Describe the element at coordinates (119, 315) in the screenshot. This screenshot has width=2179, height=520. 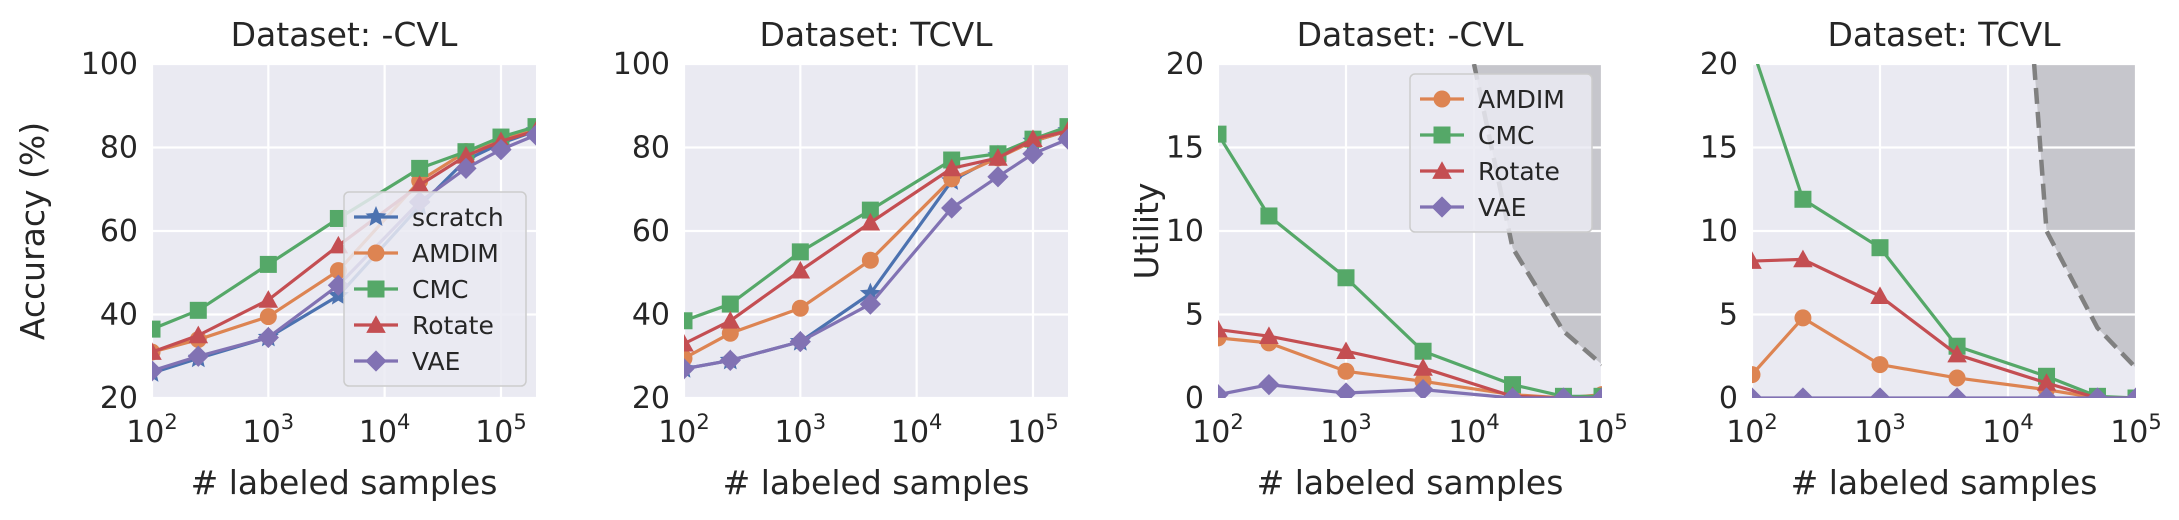
I see `y-tick-label: 40` at that location.